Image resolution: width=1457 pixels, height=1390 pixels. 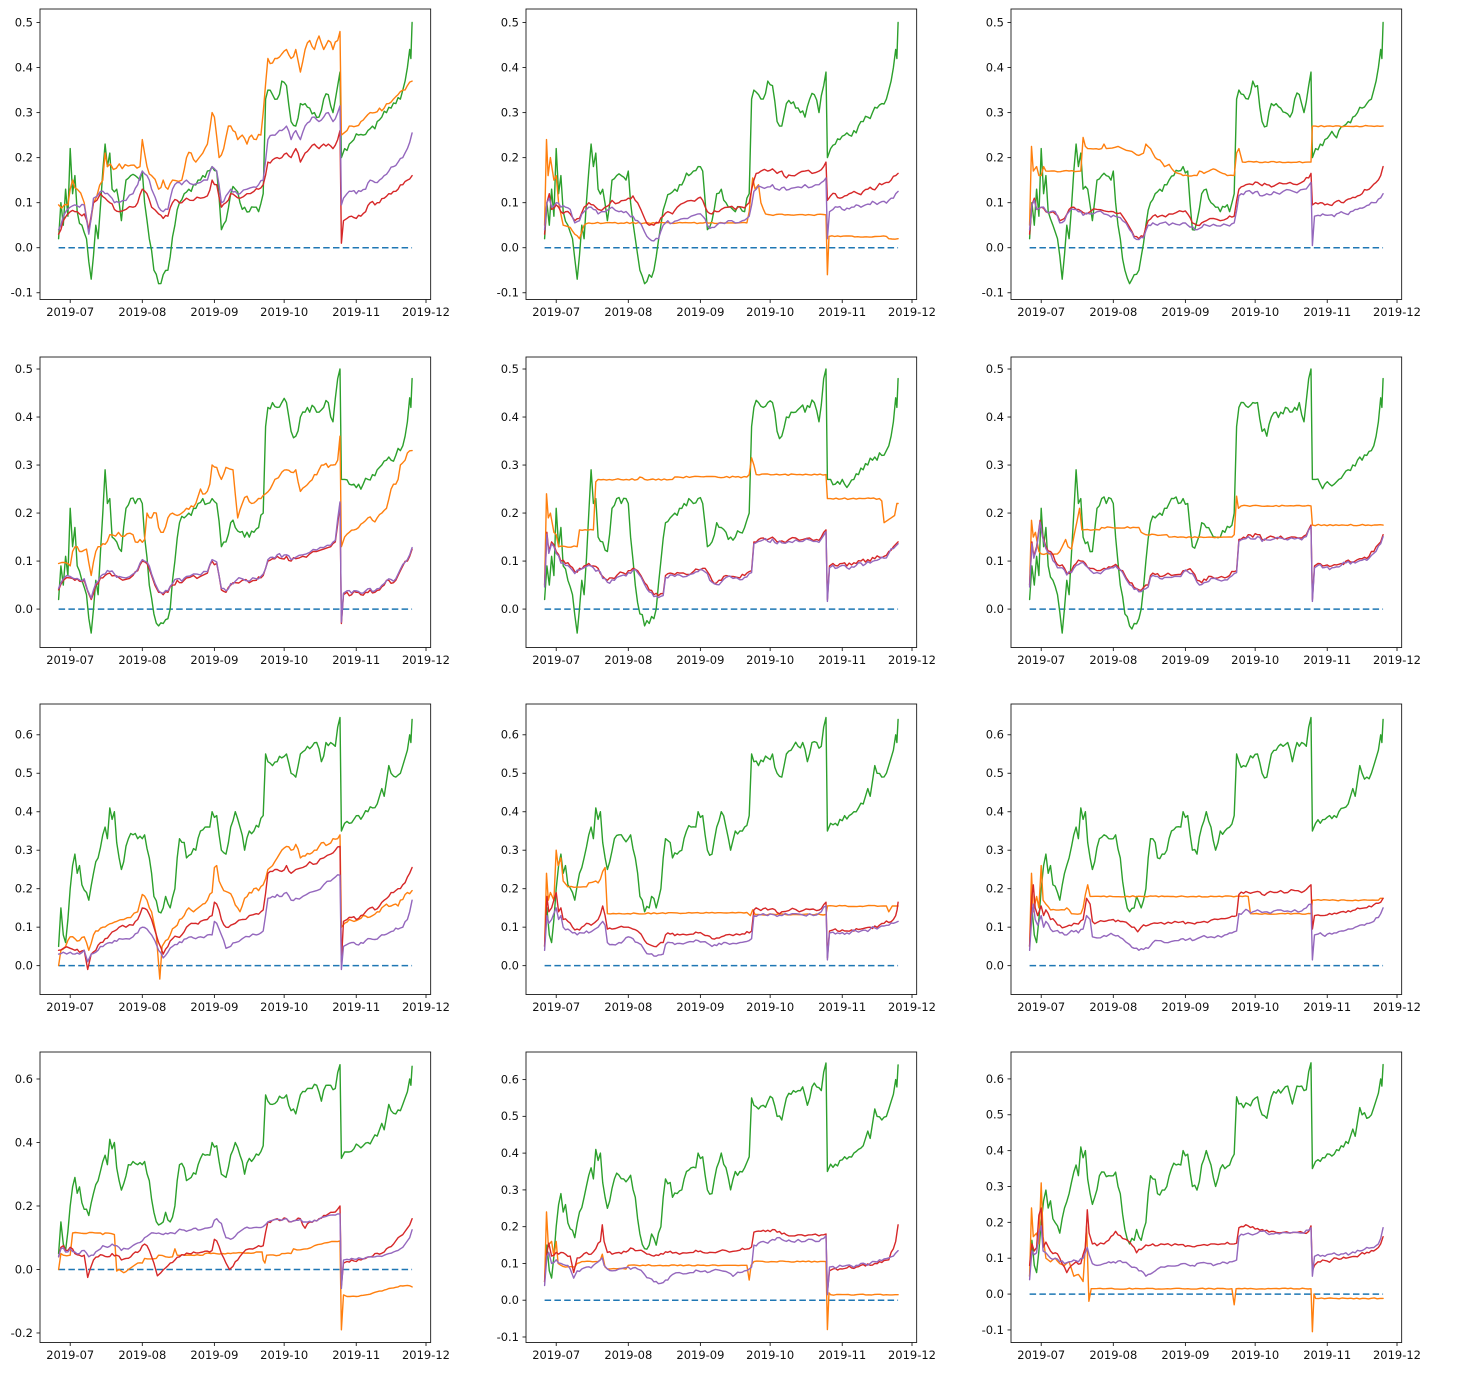 What do you see at coordinates (628, 659) in the screenshot?
I see `r2c2-x-tick-label: 2019-08` at bounding box center [628, 659].